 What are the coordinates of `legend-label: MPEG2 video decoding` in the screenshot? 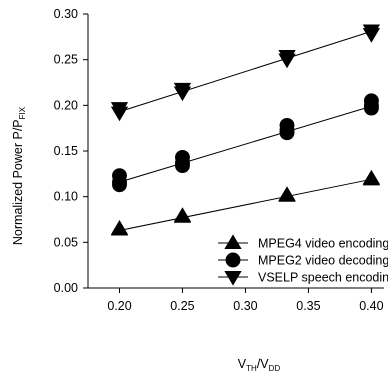 It's located at (323, 261).